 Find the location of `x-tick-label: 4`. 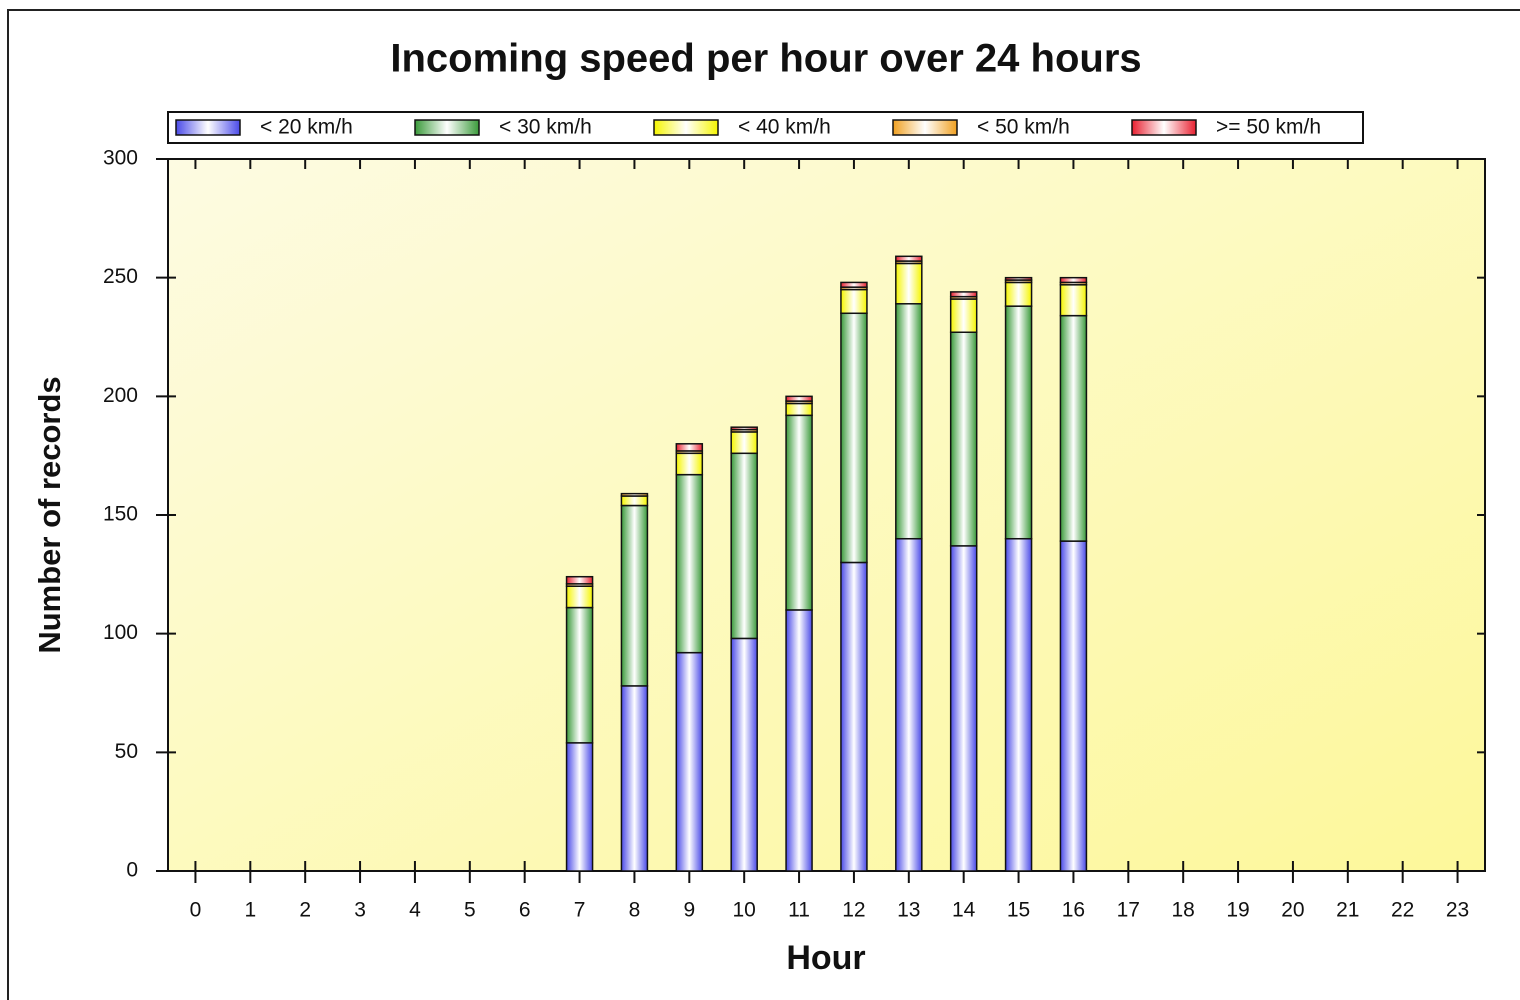

x-tick-label: 4 is located at coordinates (415, 910).